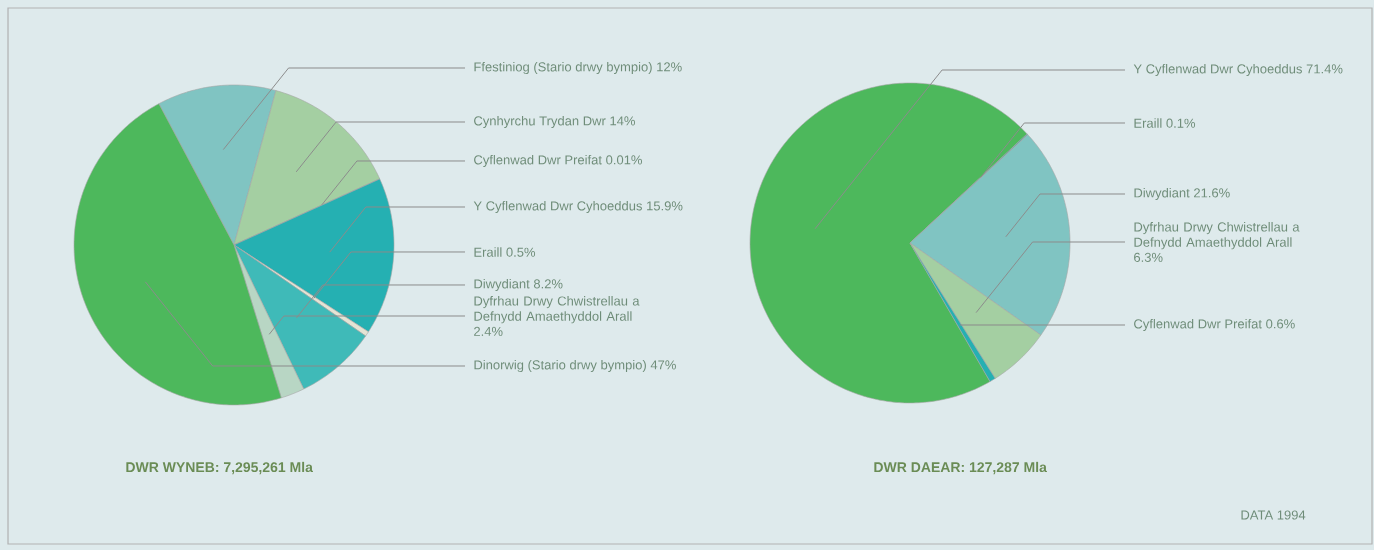 The height and width of the screenshot is (550, 1374). What do you see at coordinates (548, 284) in the screenshot?
I see `data-label: 8.2%` at bounding box center [548, 284].